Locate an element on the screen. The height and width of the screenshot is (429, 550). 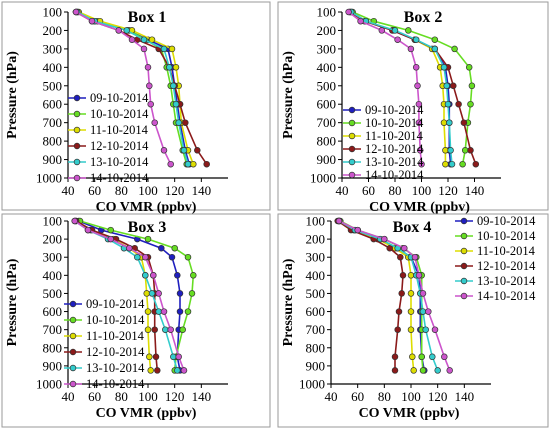
panel-title: Box 2 is located at coordinates (423, 17).